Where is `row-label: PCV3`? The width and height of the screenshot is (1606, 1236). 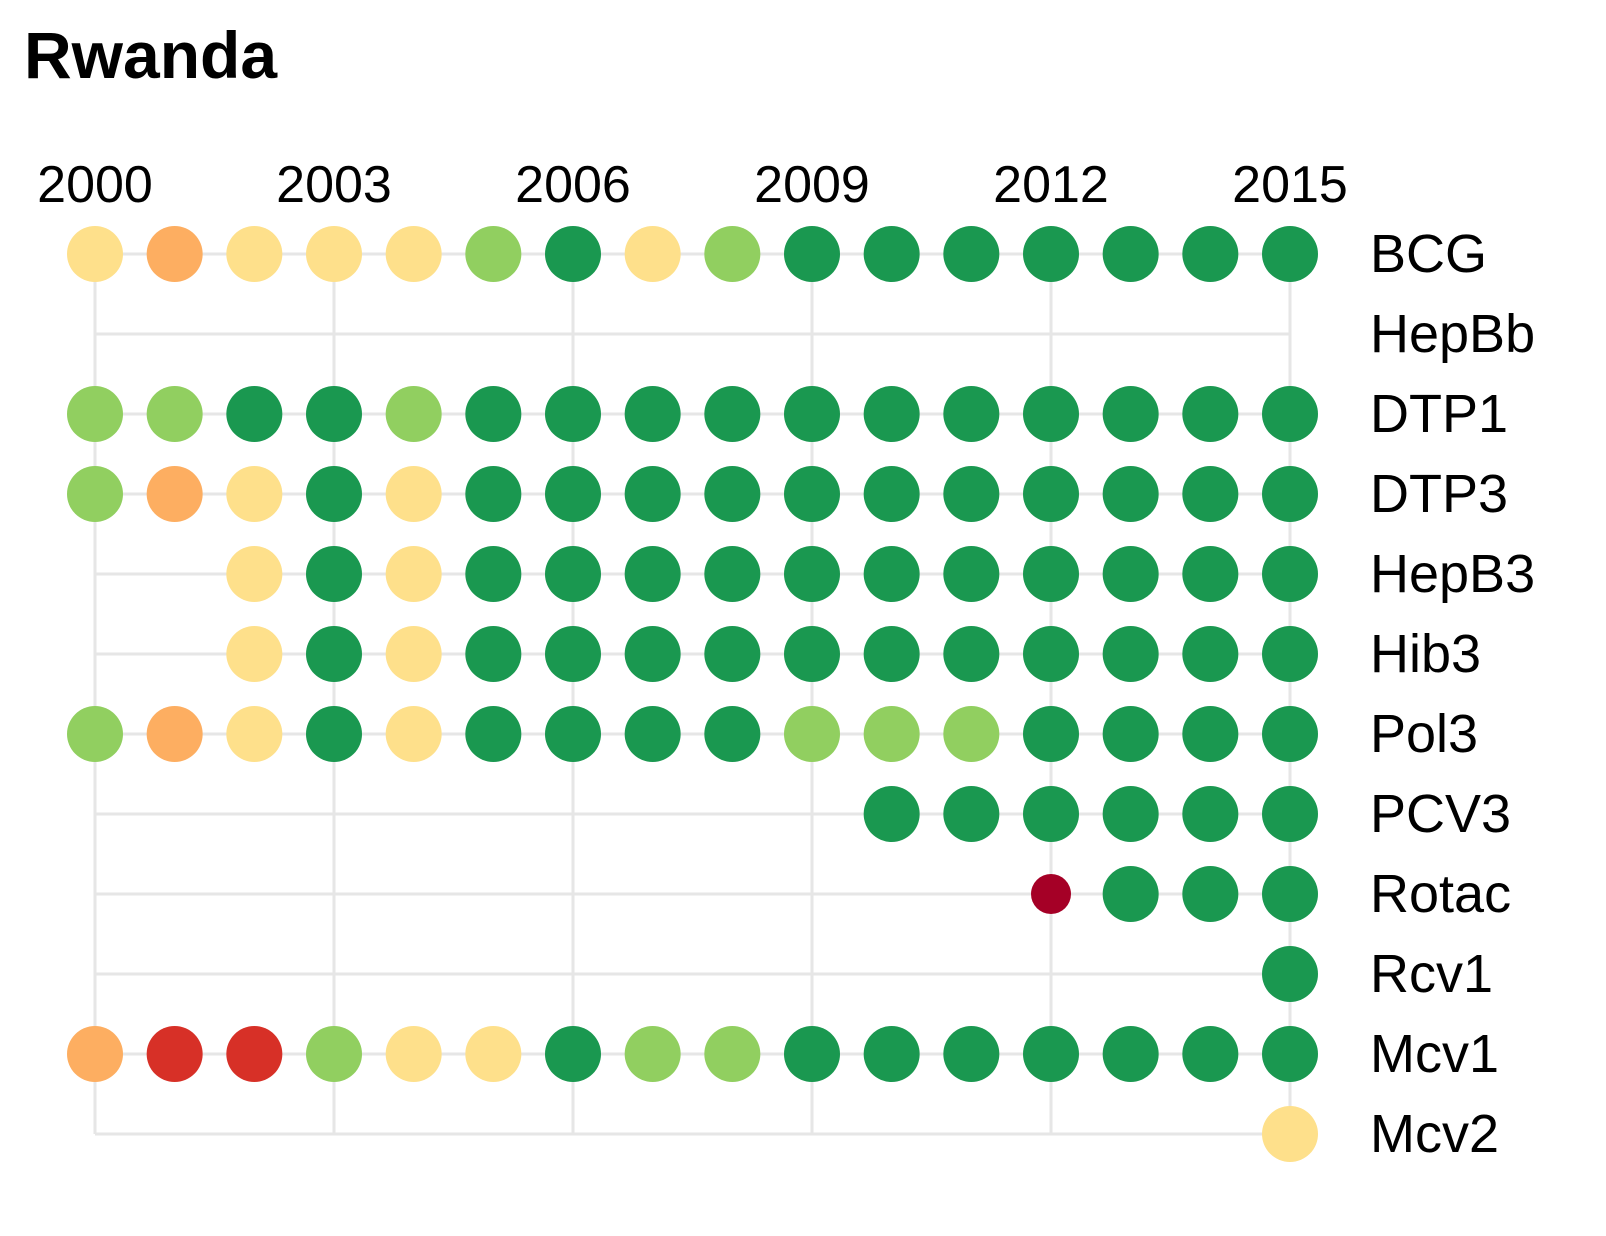
row-label: PCV3 is located at coordinates (1440, 814).